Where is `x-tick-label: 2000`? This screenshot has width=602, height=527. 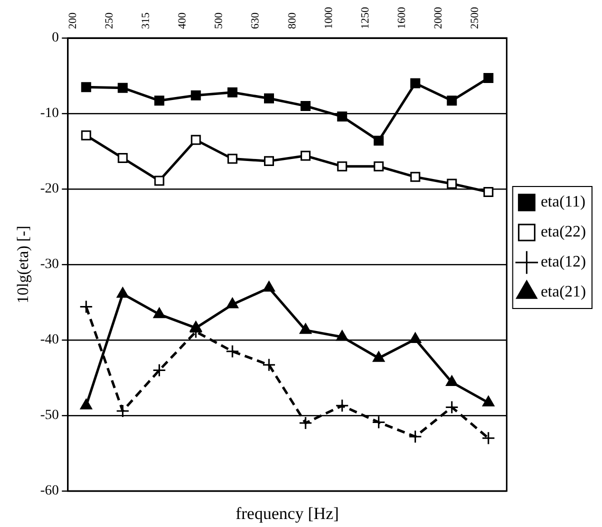 x-tick-label: 2000 is located at coordinates (438, 17).